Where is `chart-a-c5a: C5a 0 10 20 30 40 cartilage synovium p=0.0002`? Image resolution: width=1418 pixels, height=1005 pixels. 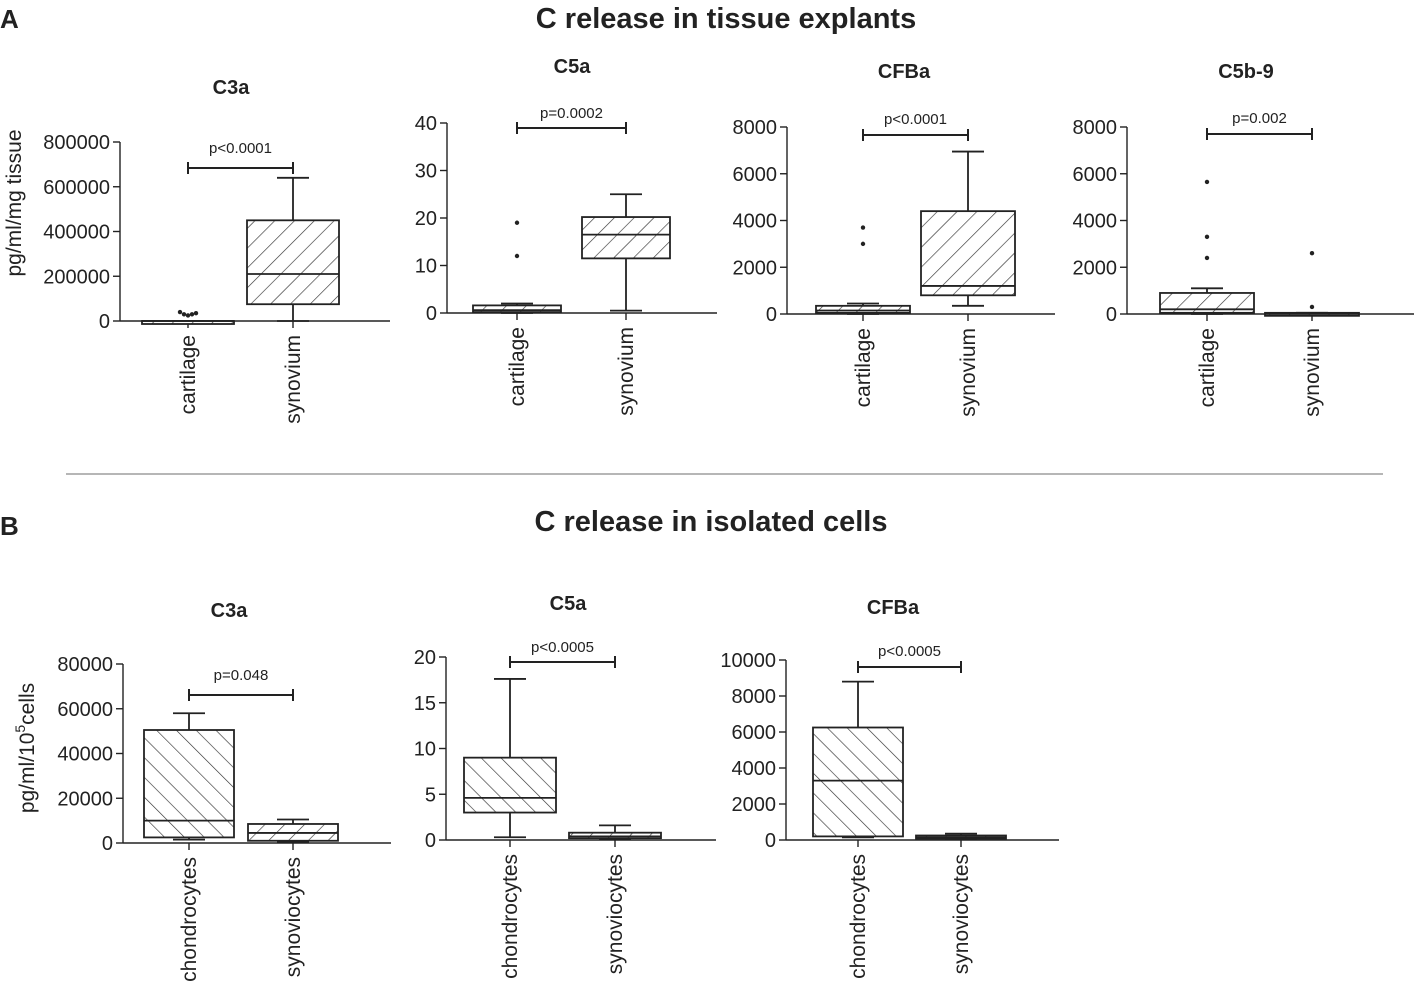
chart-a-c5a: C5a 0 10 20 30 40 cartilage synovium p=0.0002 is located at coordinates (566, 236).